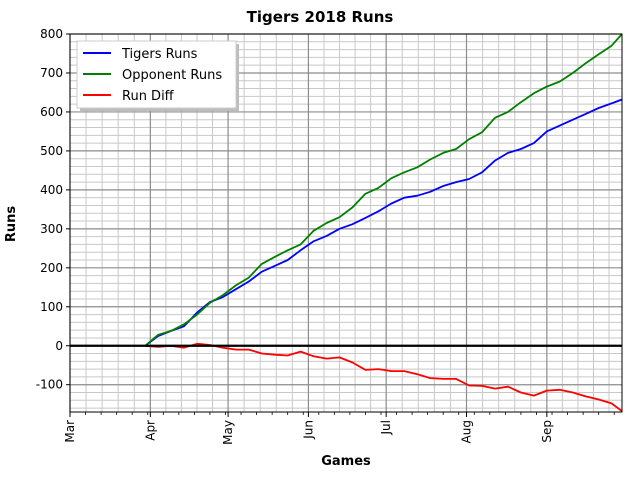 Image resolution: width=640 pixels, height=480 pixels. I want to click on legend-label: Opponent Runs, so click(172, 75).